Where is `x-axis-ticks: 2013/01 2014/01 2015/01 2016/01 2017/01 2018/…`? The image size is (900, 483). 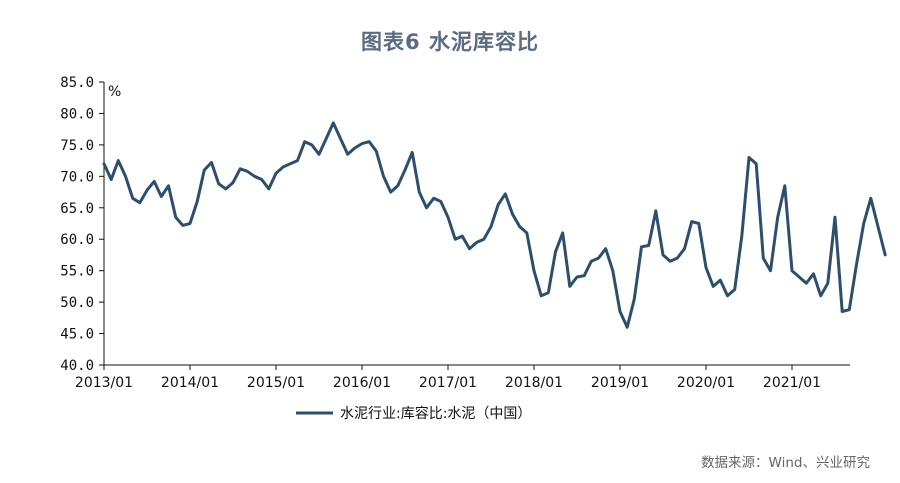 x-axis-ticks: 2013/01 2014/01 2015/01 2016/01 2017/01 2018/… is located at coordinates (448, 378).